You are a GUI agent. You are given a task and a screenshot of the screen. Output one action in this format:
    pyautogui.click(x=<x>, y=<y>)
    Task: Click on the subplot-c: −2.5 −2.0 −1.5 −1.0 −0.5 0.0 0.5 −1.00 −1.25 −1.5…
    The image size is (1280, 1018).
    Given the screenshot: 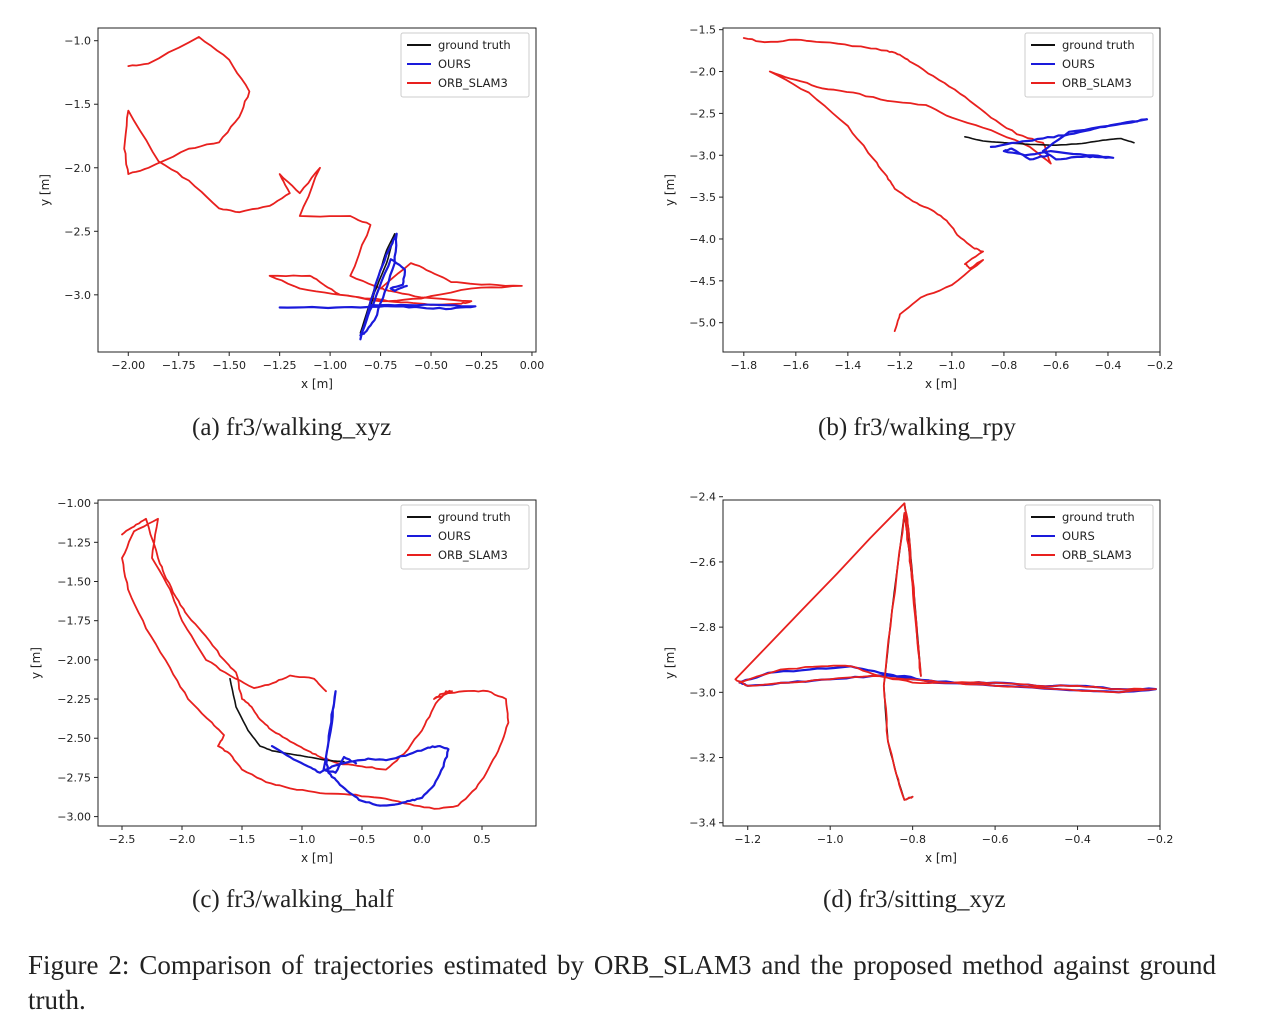 What is the action you would take?
    pyautogui.click(x=283, y=681)
    